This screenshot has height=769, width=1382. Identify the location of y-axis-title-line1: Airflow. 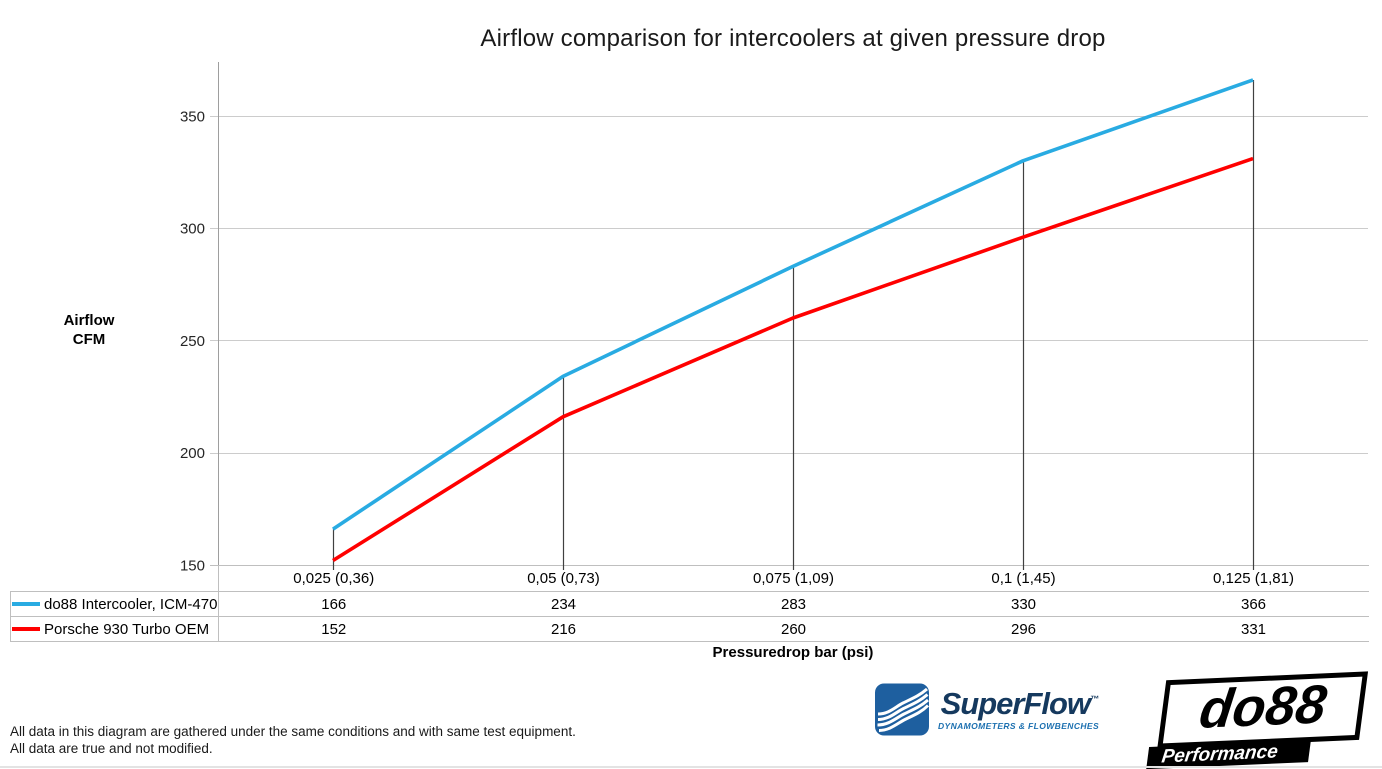
(89, 320).